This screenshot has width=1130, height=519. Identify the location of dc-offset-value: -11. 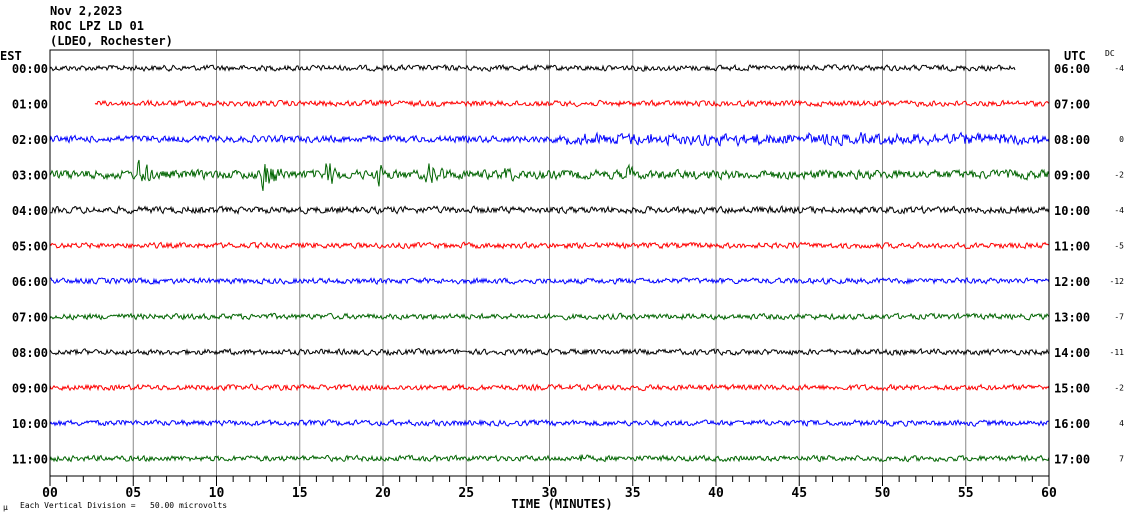
(1117, 352).